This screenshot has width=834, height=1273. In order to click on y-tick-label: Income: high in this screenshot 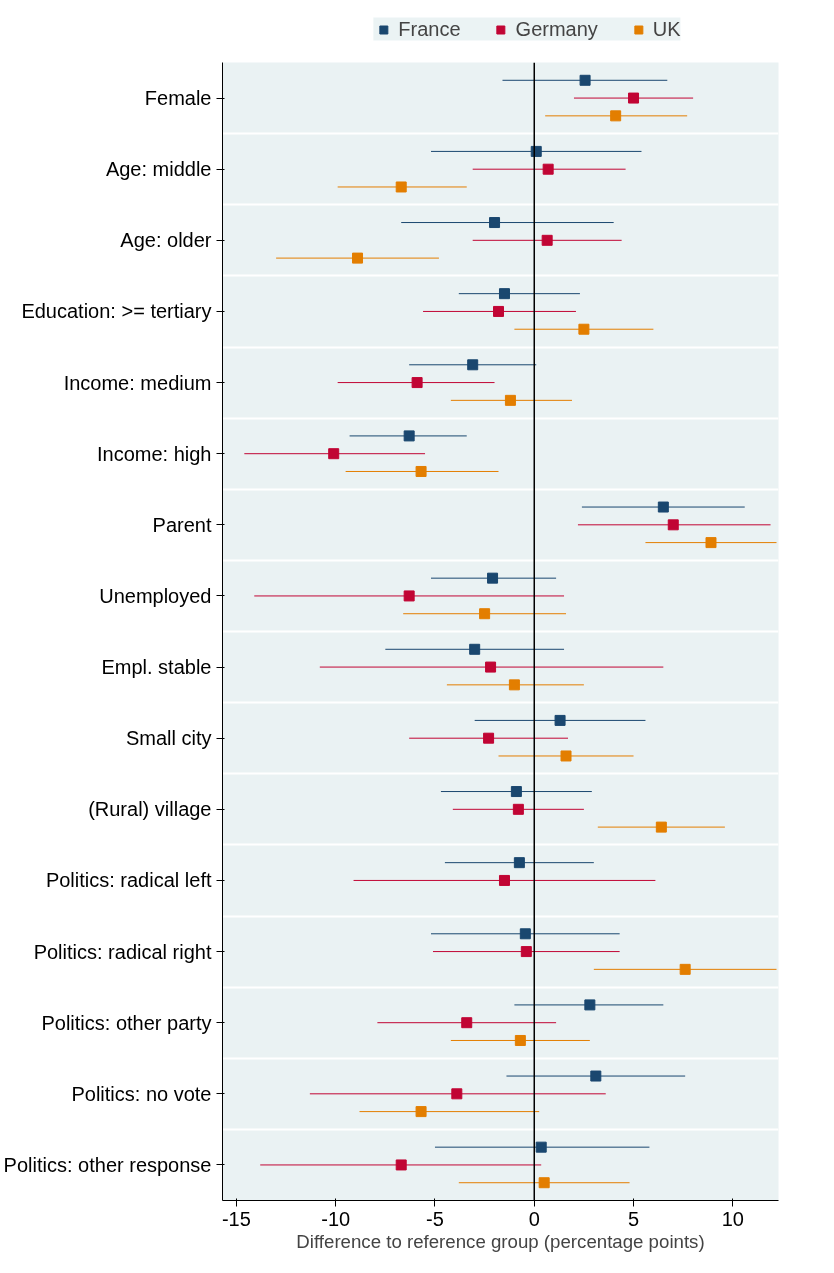, I will do `click(154, 453)`.